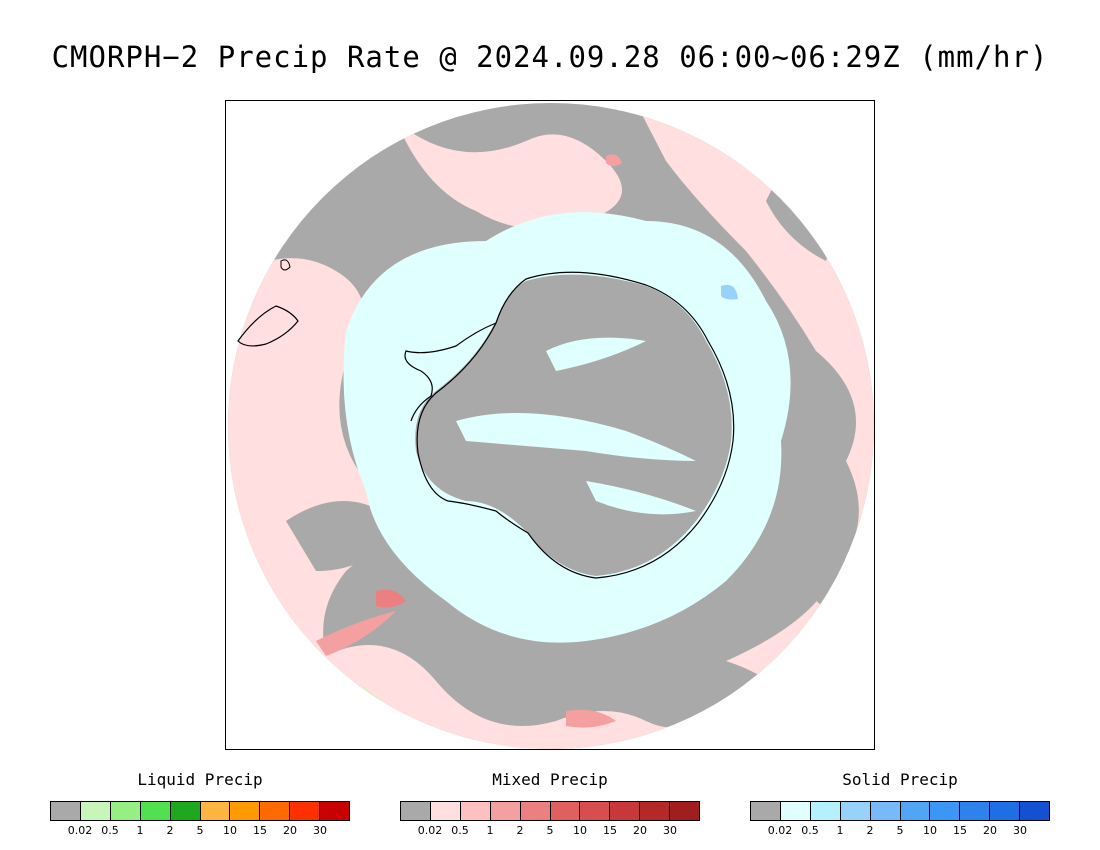 The image size is (1100, 850). I want to click on legend-mixed-swatches, so click(550, 811).